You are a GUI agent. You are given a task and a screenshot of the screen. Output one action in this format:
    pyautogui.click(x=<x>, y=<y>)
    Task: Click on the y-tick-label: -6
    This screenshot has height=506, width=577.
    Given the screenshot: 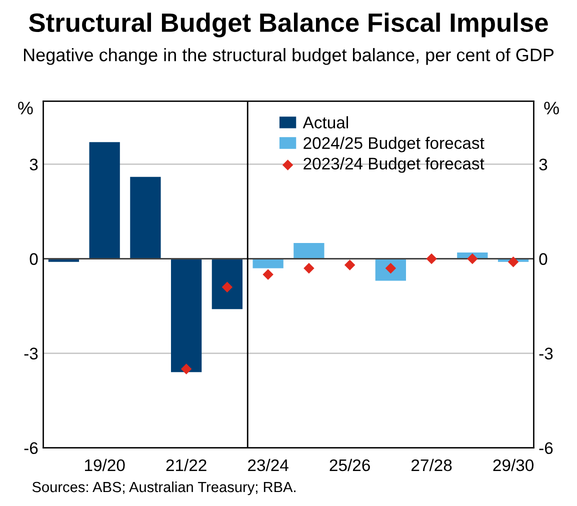 What is the action you would take?
    pyautogui.click(x=31, y=448)
    